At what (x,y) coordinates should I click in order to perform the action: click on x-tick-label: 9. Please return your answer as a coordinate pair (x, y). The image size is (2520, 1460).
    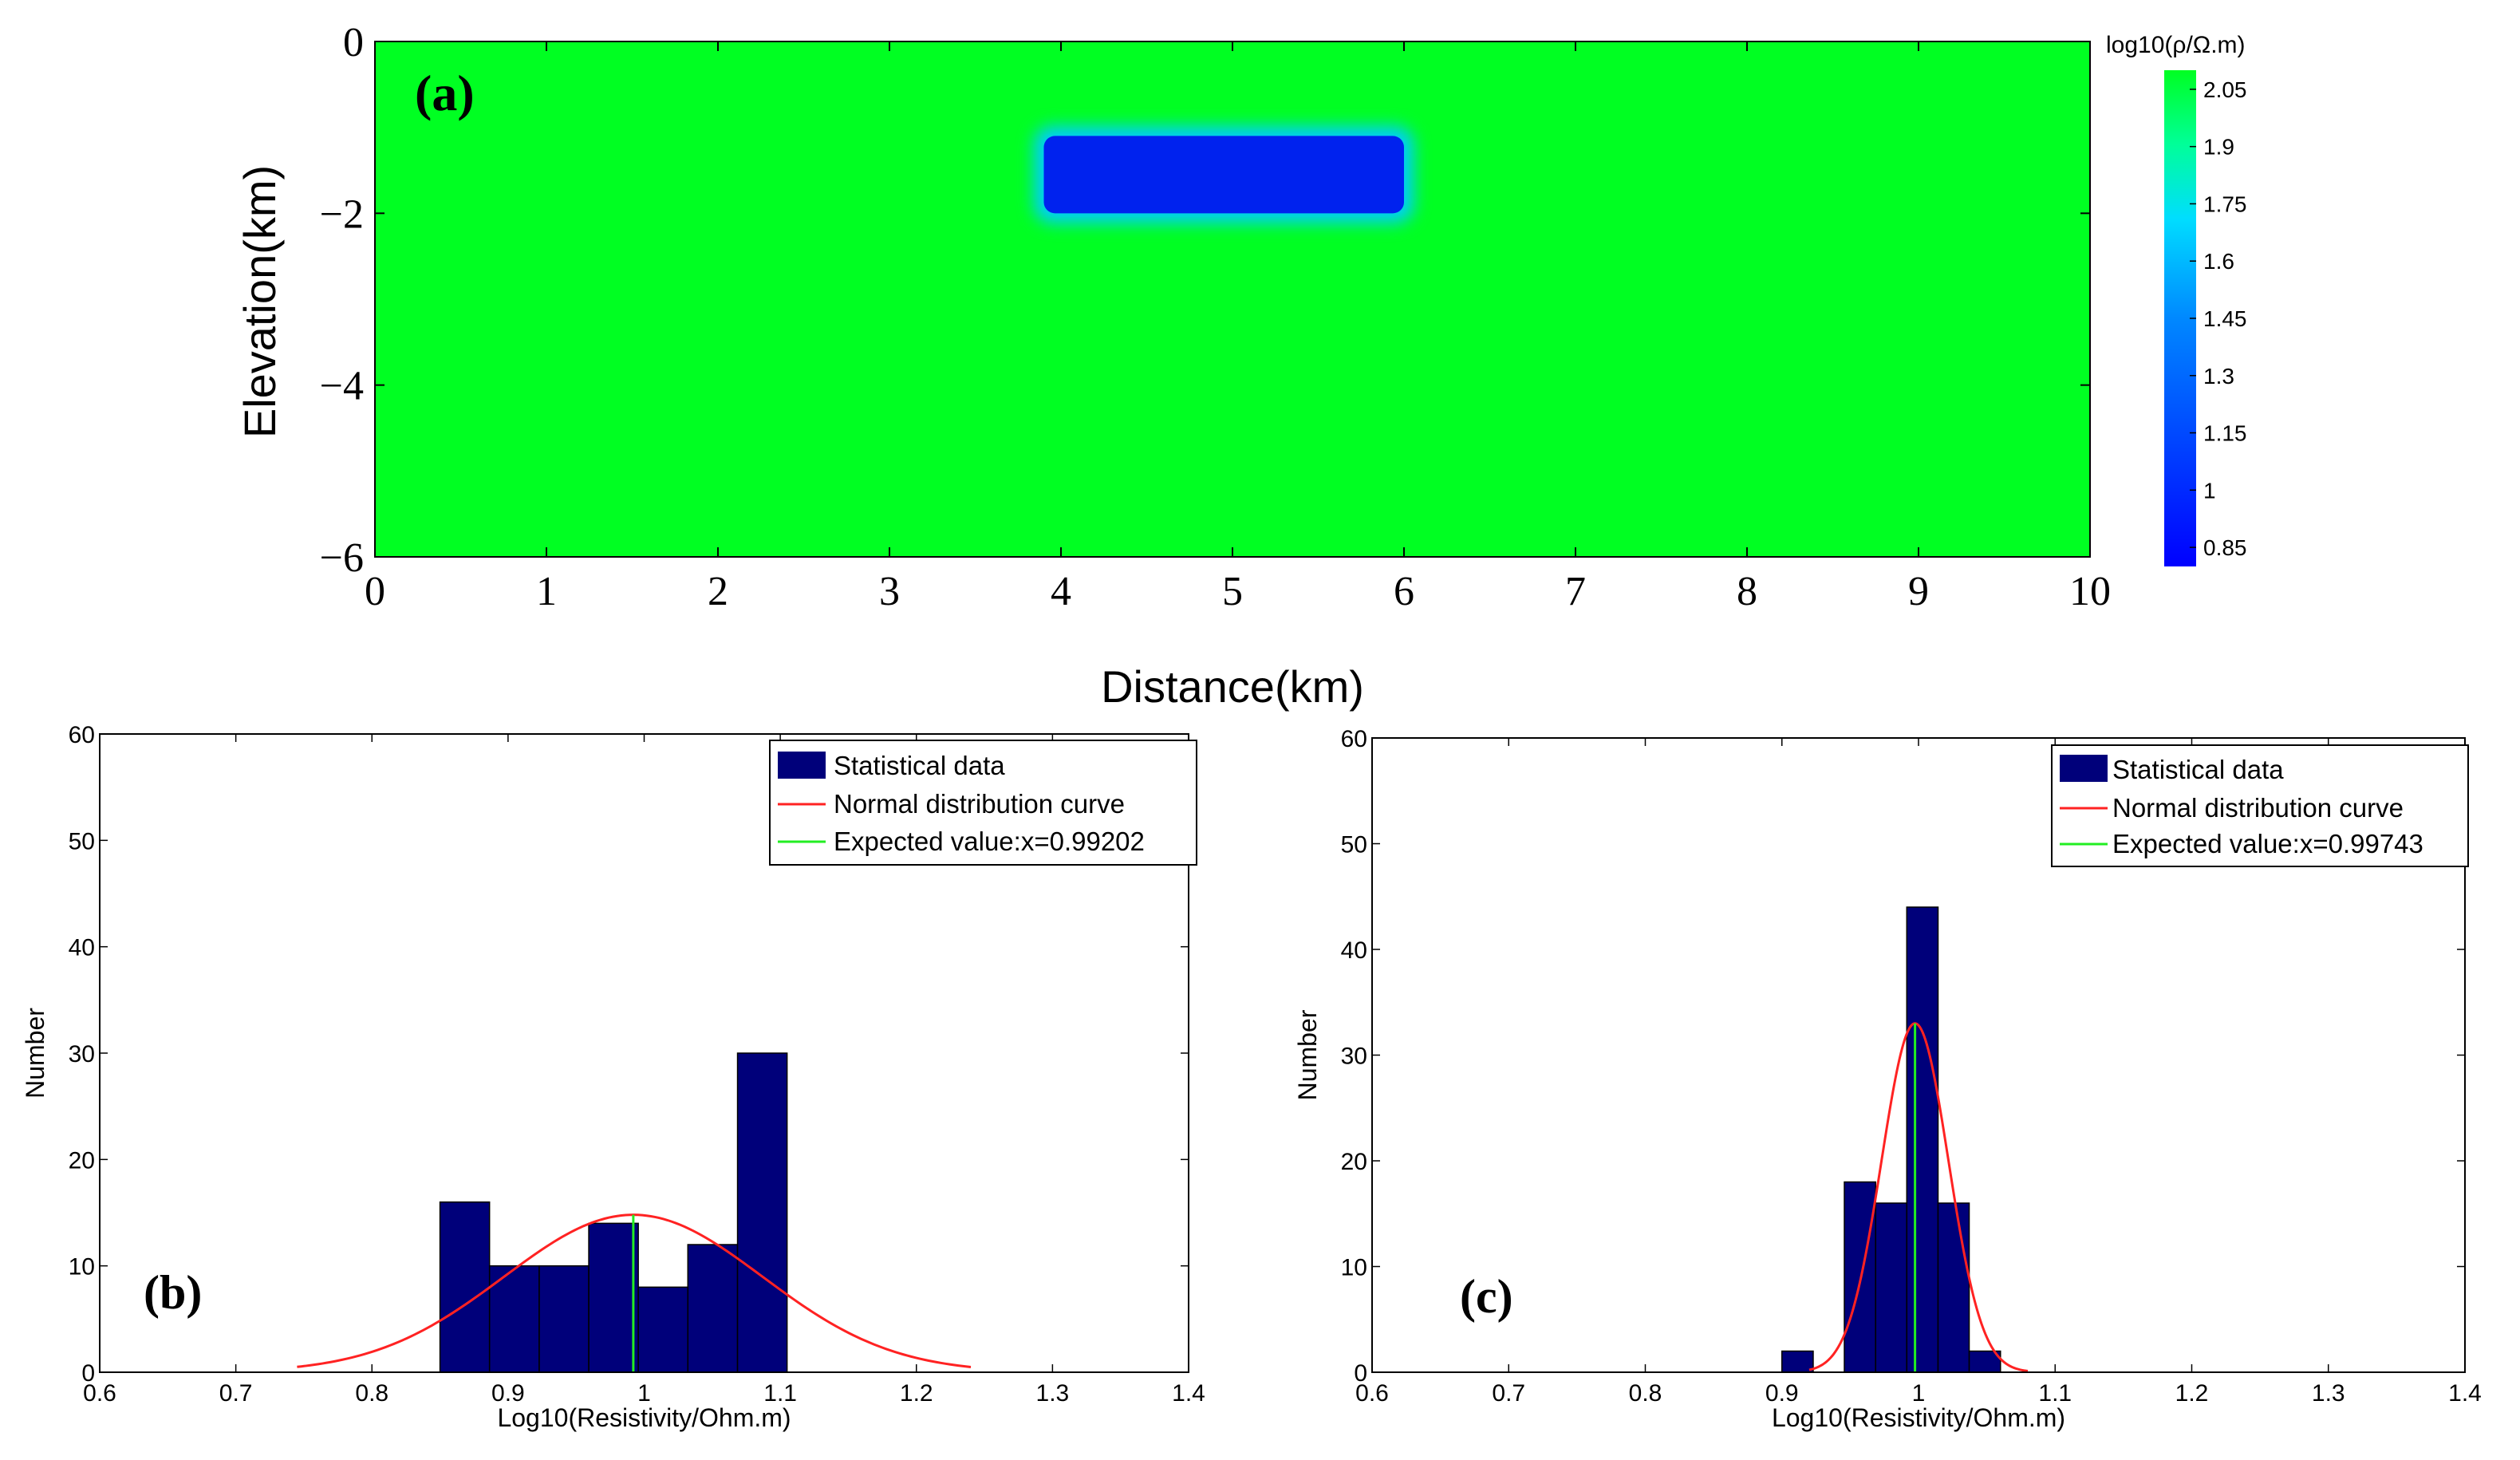
    Looking at the image, I should click on (1918, 591).